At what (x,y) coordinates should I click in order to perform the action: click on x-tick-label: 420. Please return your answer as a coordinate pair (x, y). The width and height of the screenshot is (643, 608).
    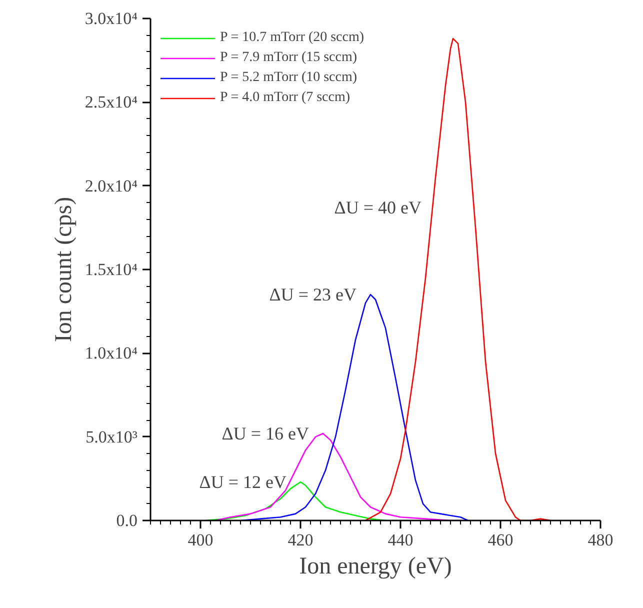
    Looking at the image, I should click on (301, 540).